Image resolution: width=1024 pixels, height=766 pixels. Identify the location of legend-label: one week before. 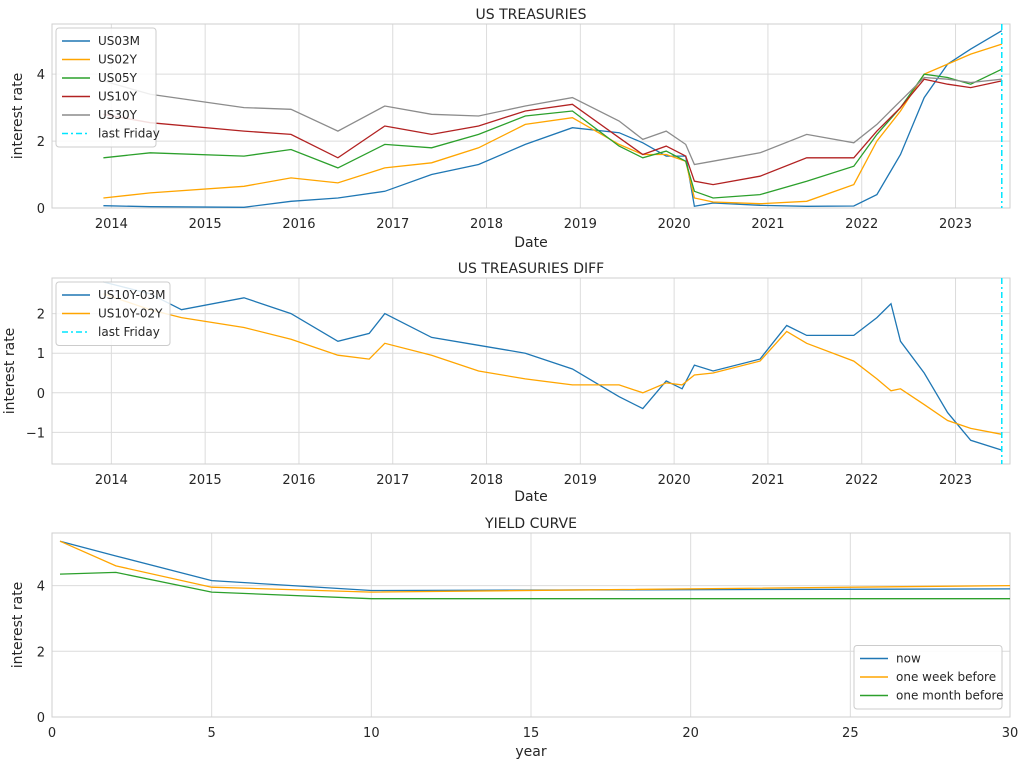
(946, 677).